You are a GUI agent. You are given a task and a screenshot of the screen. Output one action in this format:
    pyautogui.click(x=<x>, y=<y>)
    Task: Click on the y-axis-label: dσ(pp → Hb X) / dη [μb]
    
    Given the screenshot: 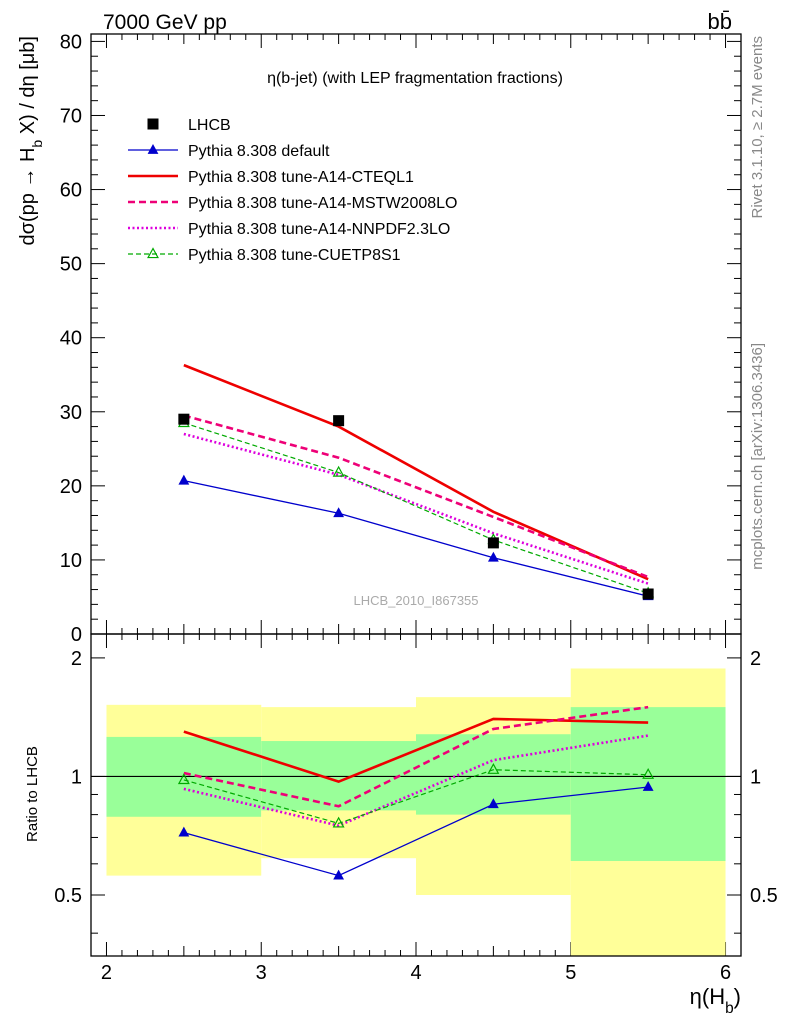 What is the action you would take?
    pyautogui.click(x=31, y=141)
    